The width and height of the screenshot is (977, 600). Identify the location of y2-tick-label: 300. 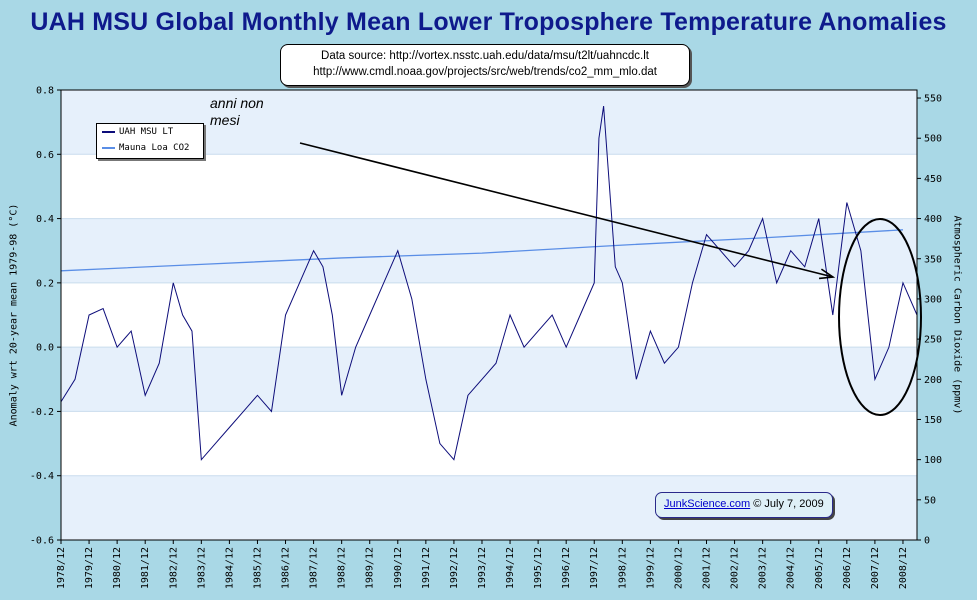
(933, 299).